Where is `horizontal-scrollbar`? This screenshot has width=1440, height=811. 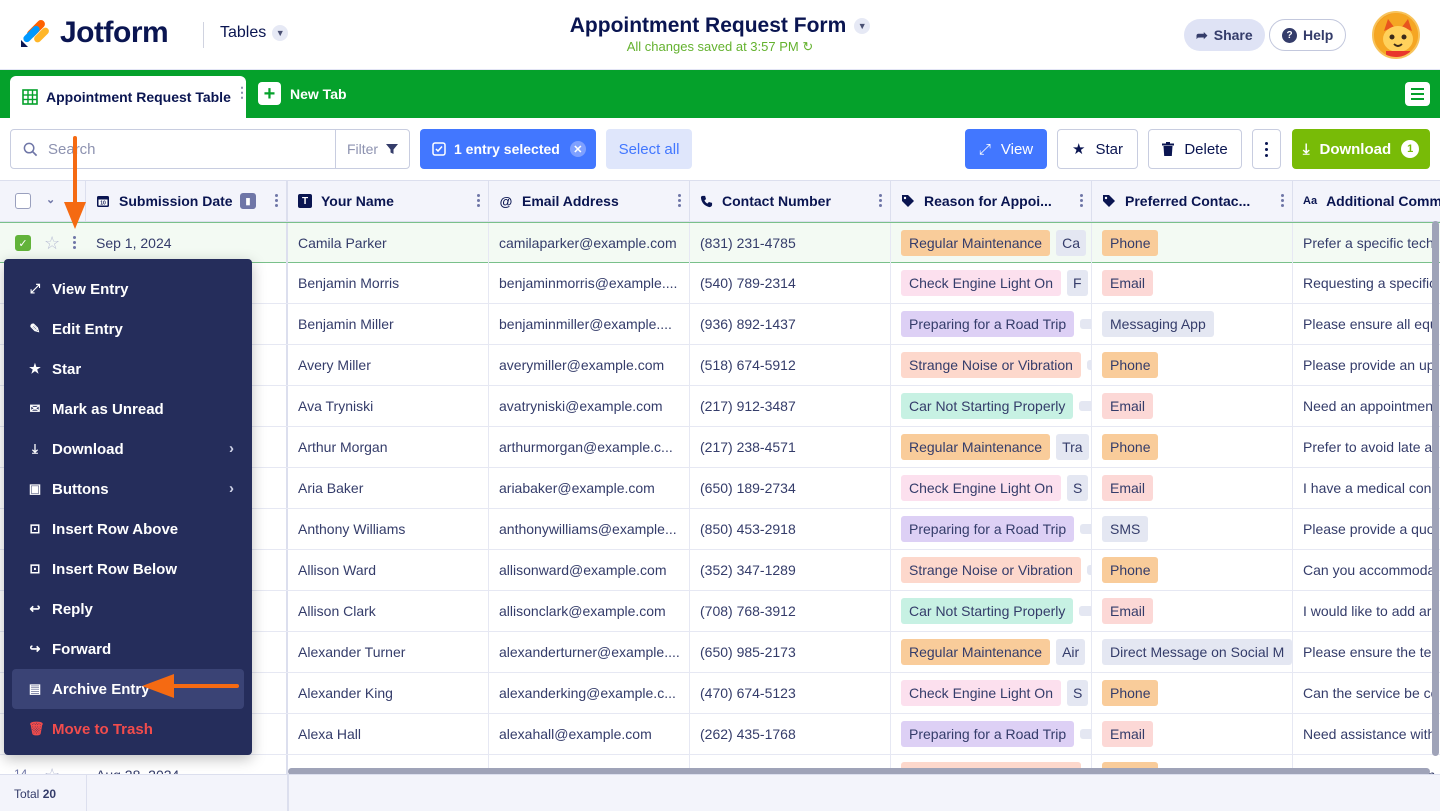 horizontal-scrollbar is located at coordinates (859, 771).